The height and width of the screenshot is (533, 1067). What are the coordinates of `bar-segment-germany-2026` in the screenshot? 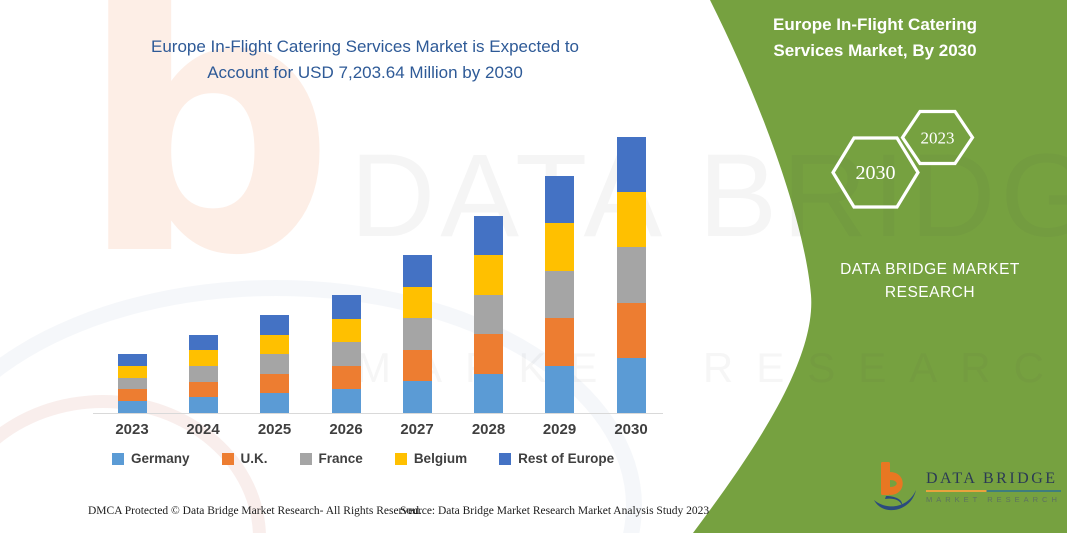 It's located at (346, 401).